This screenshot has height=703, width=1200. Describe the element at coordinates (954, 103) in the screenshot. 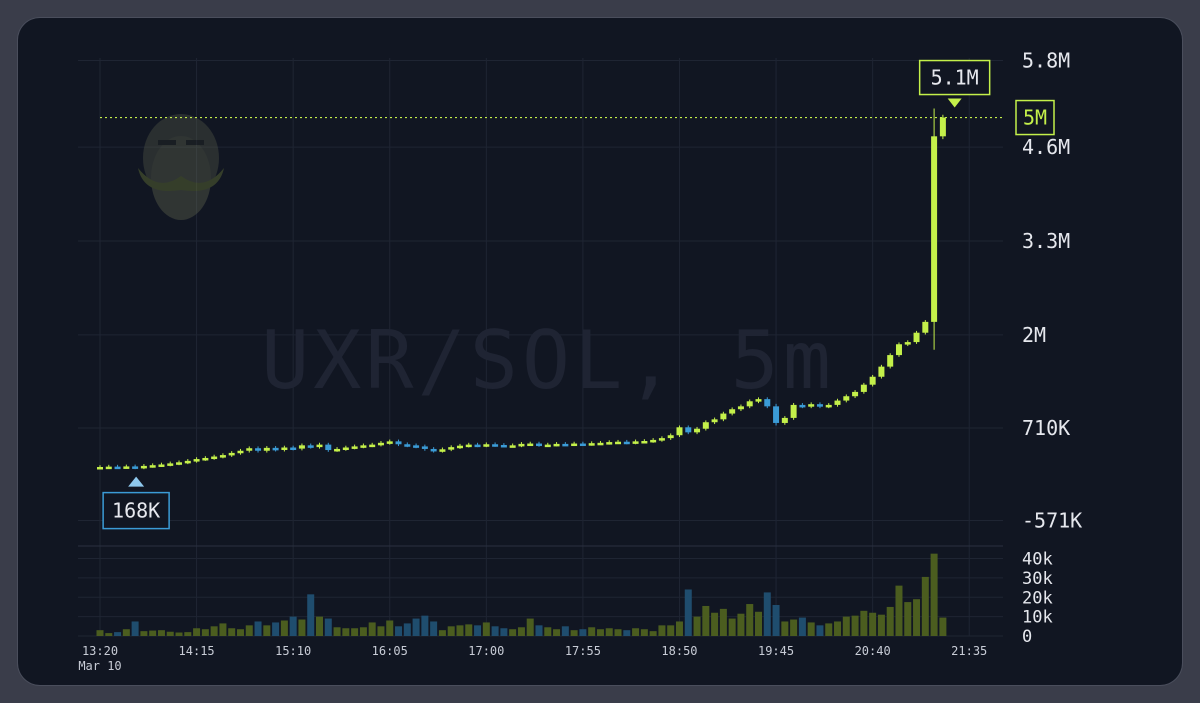

I see `high-marker-arrow` at that location.